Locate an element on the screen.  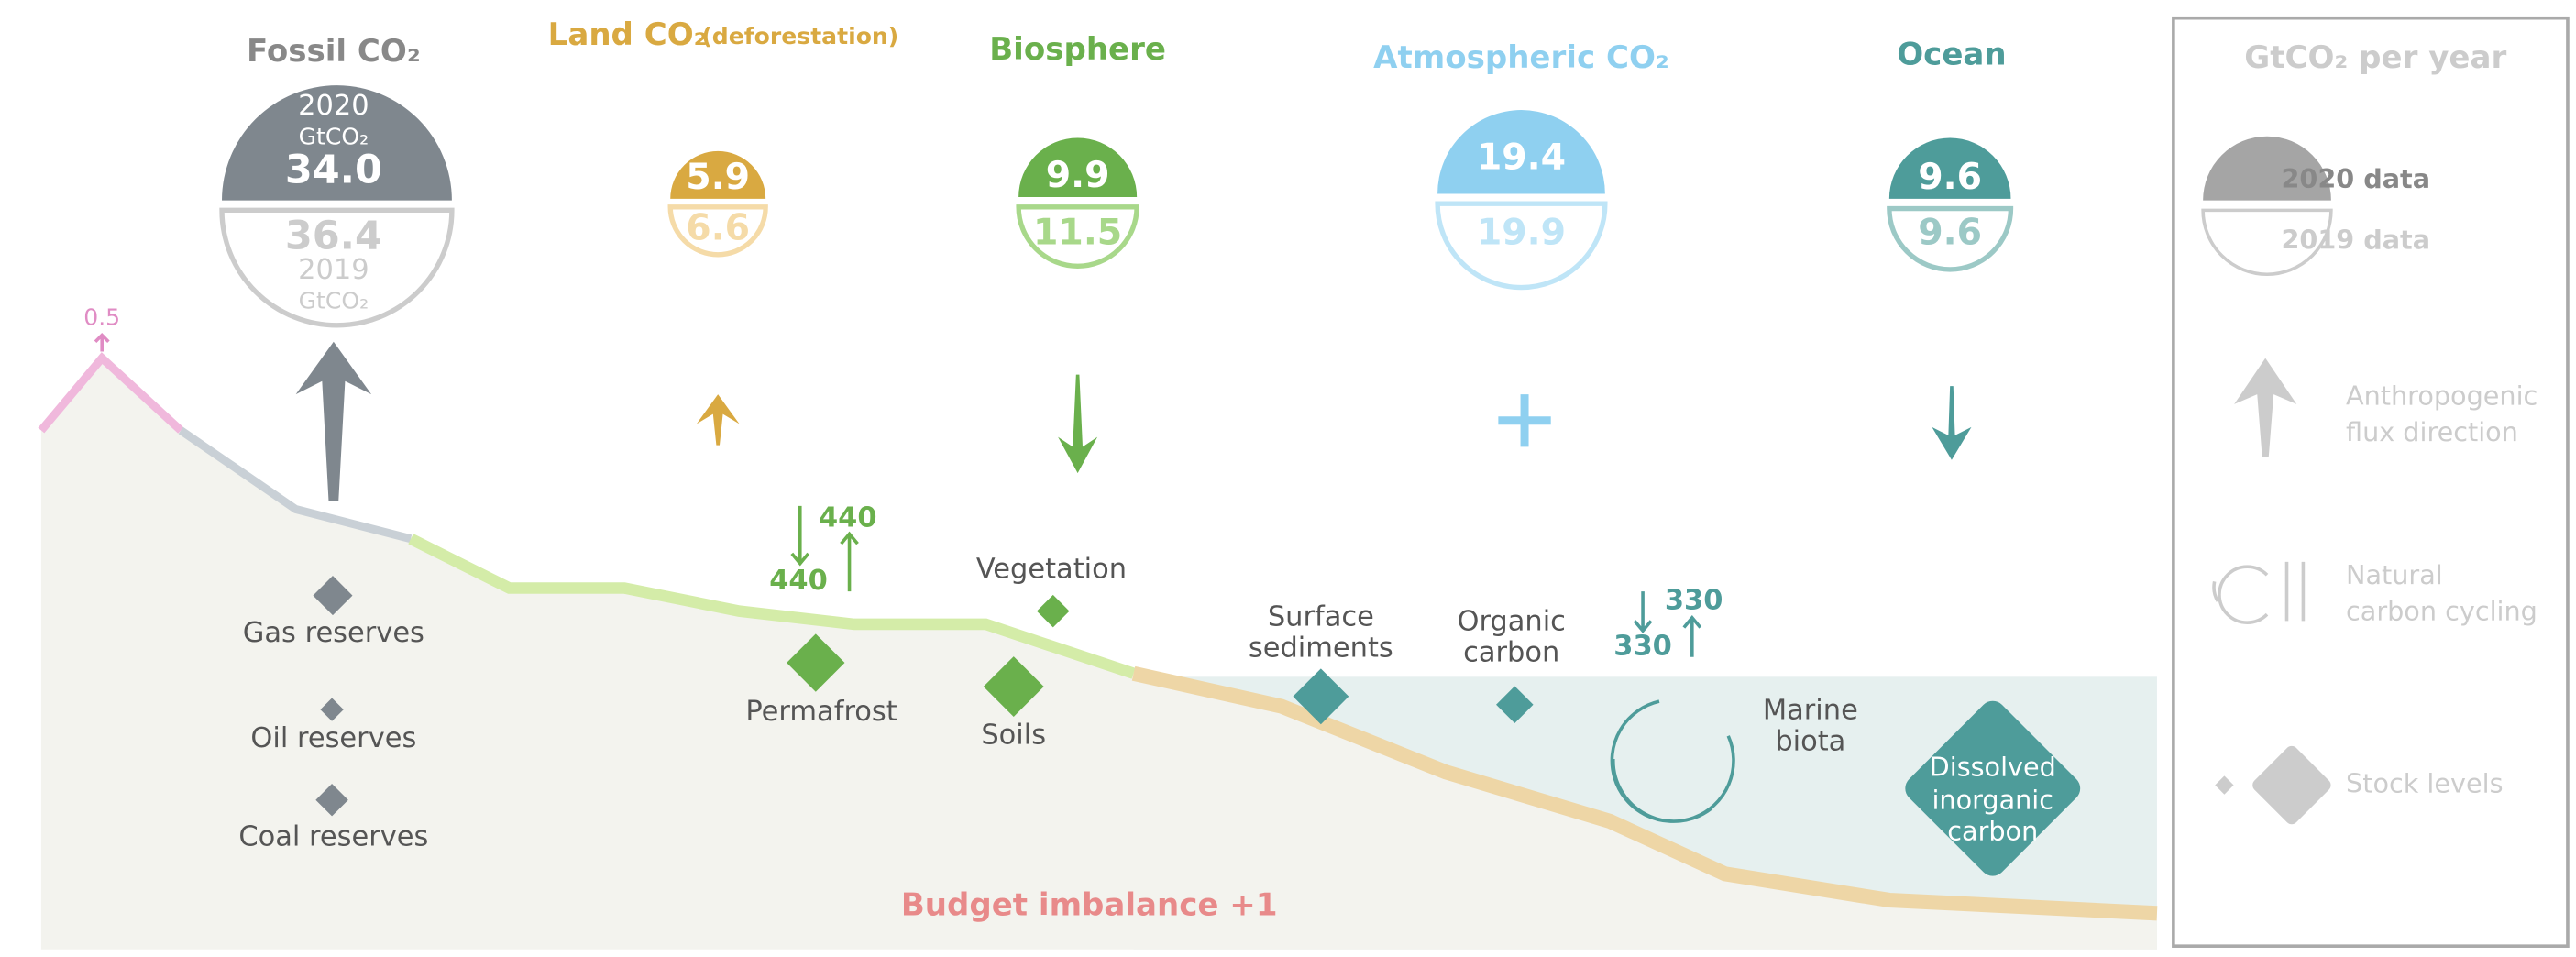
atmosphere-title: Atmospheric CO₂ is located at coordinates (1521, 57).